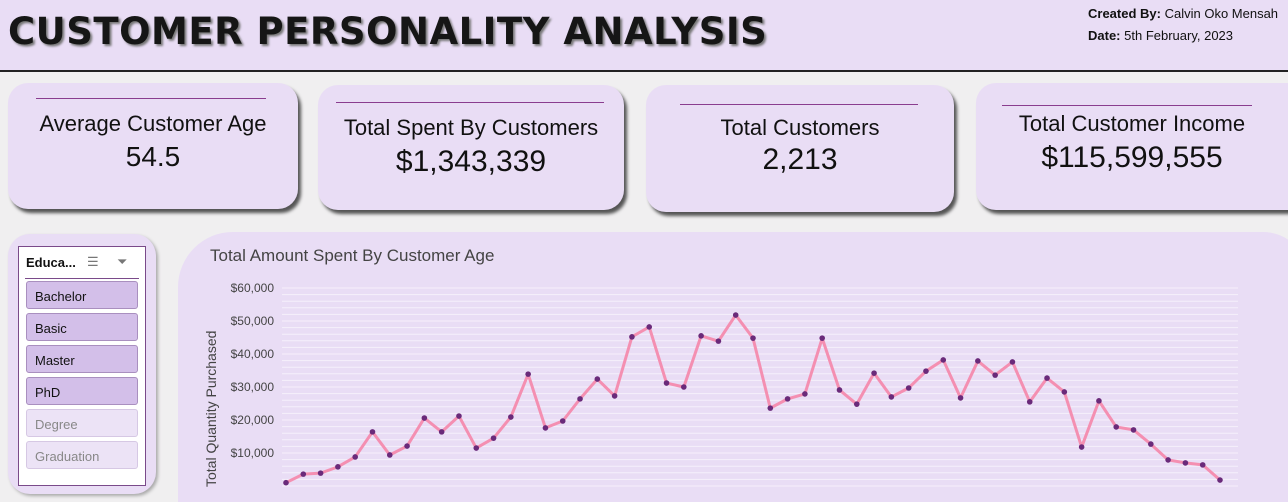 The image size is (1288, 502). What do you see at coordinates (82, 327) in the screenshot?
I see `slicer-item-basic: Basic` at bounding box center [82, 327].